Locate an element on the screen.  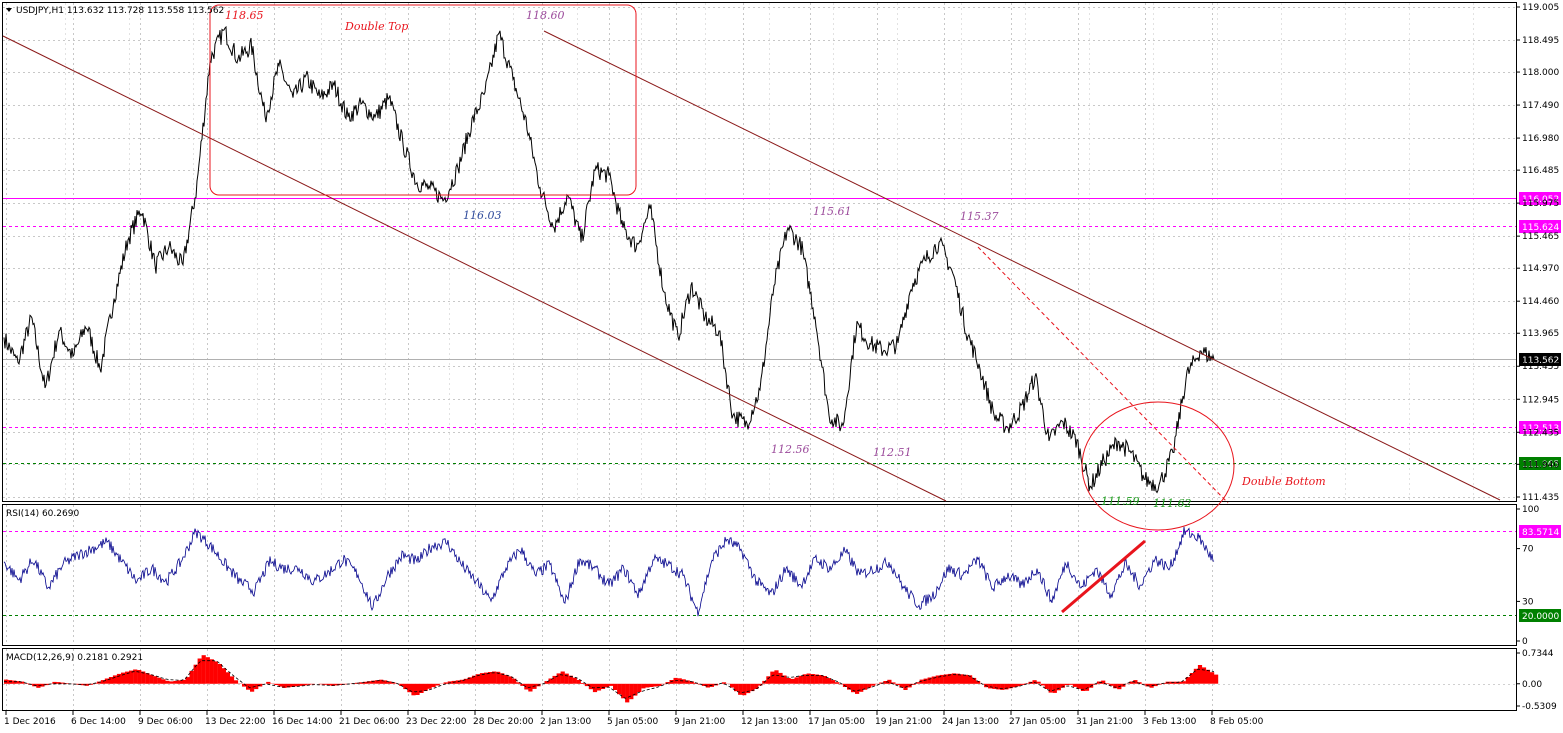
double-bottom-ellipse is located at coordinates (1158, 466).